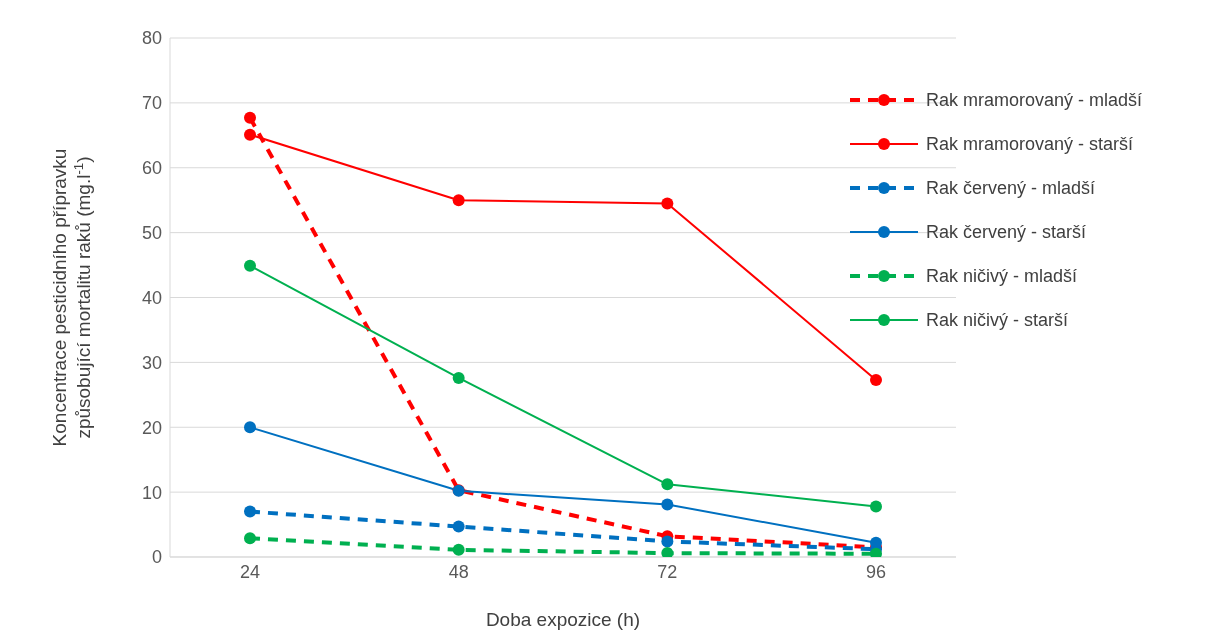 This screenshot has height=642, width=1214. I want to click on legend-label: Rak červený - starší, so click(1006, 232).